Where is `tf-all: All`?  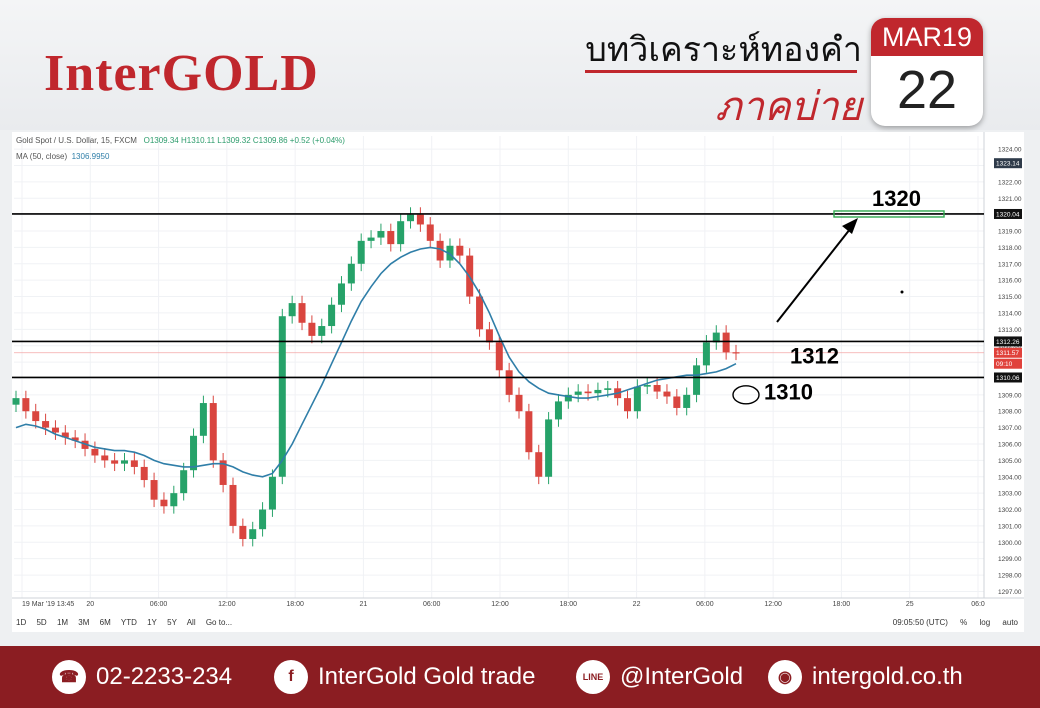
tf-all: All is located at coordinates (191, 622).